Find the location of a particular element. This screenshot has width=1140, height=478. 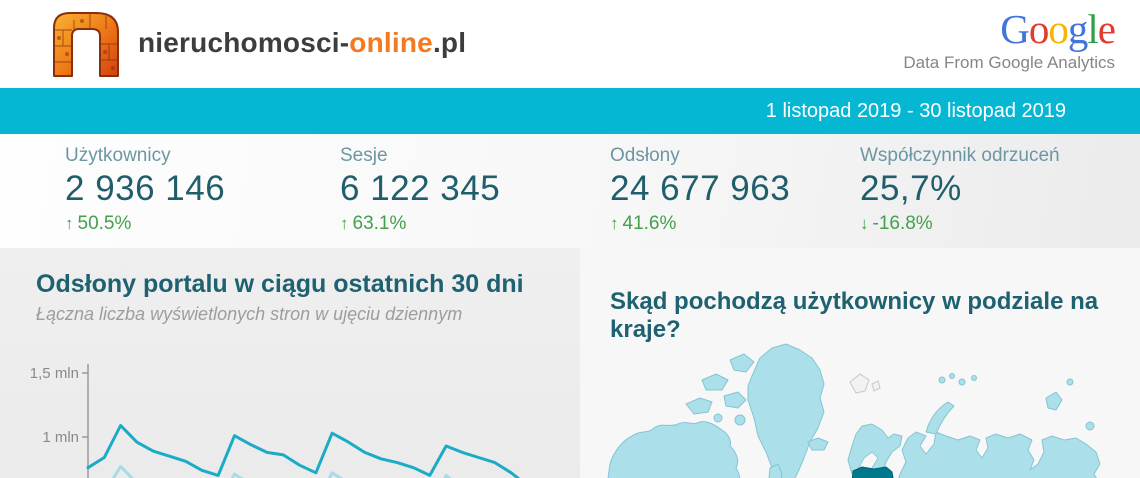

y-tick-label-1000000: 1 mln is located at coordinates (60, 437).